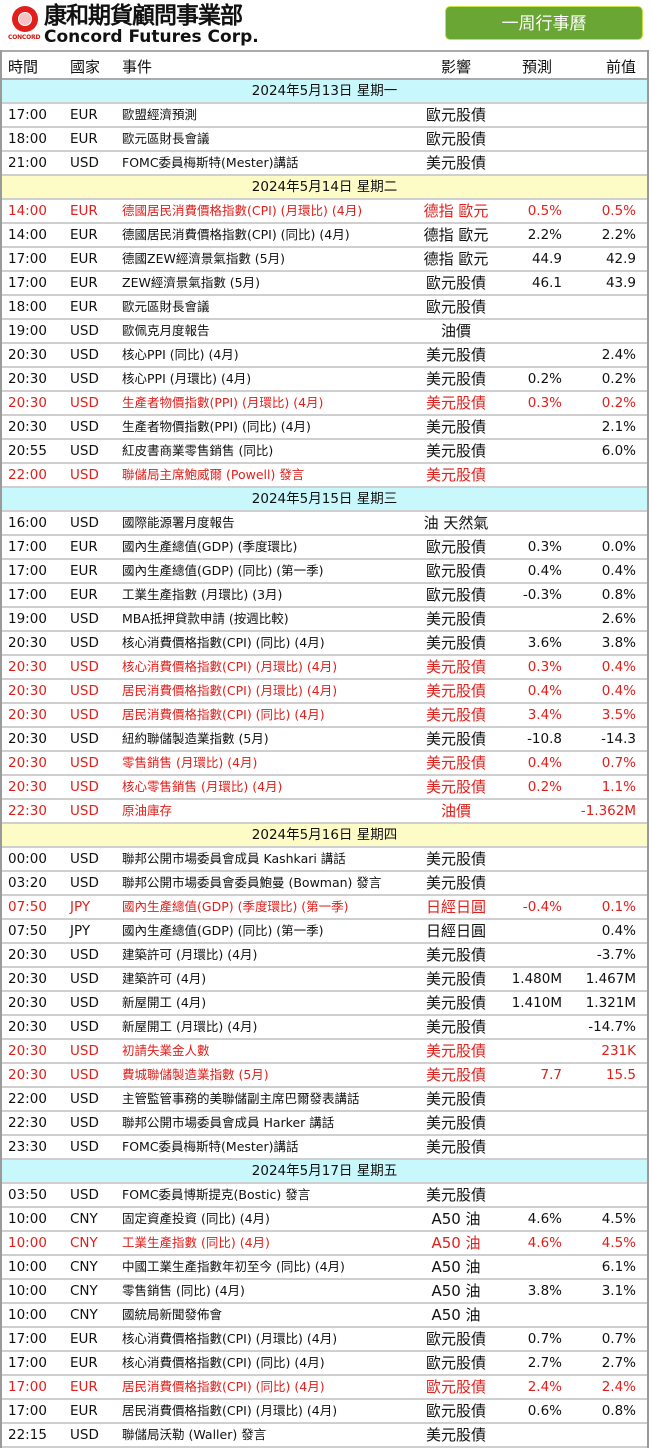 Image resolution: width=651 pixels, height=1448 pixels. What do you see at coordinates (324, 740) in the screenshot?
I see `event-row: 20:30 USD 紐約聯儲製造業指數 (5月) 美元股債 -10.8 -14.3` at bounding box center [324, 740].